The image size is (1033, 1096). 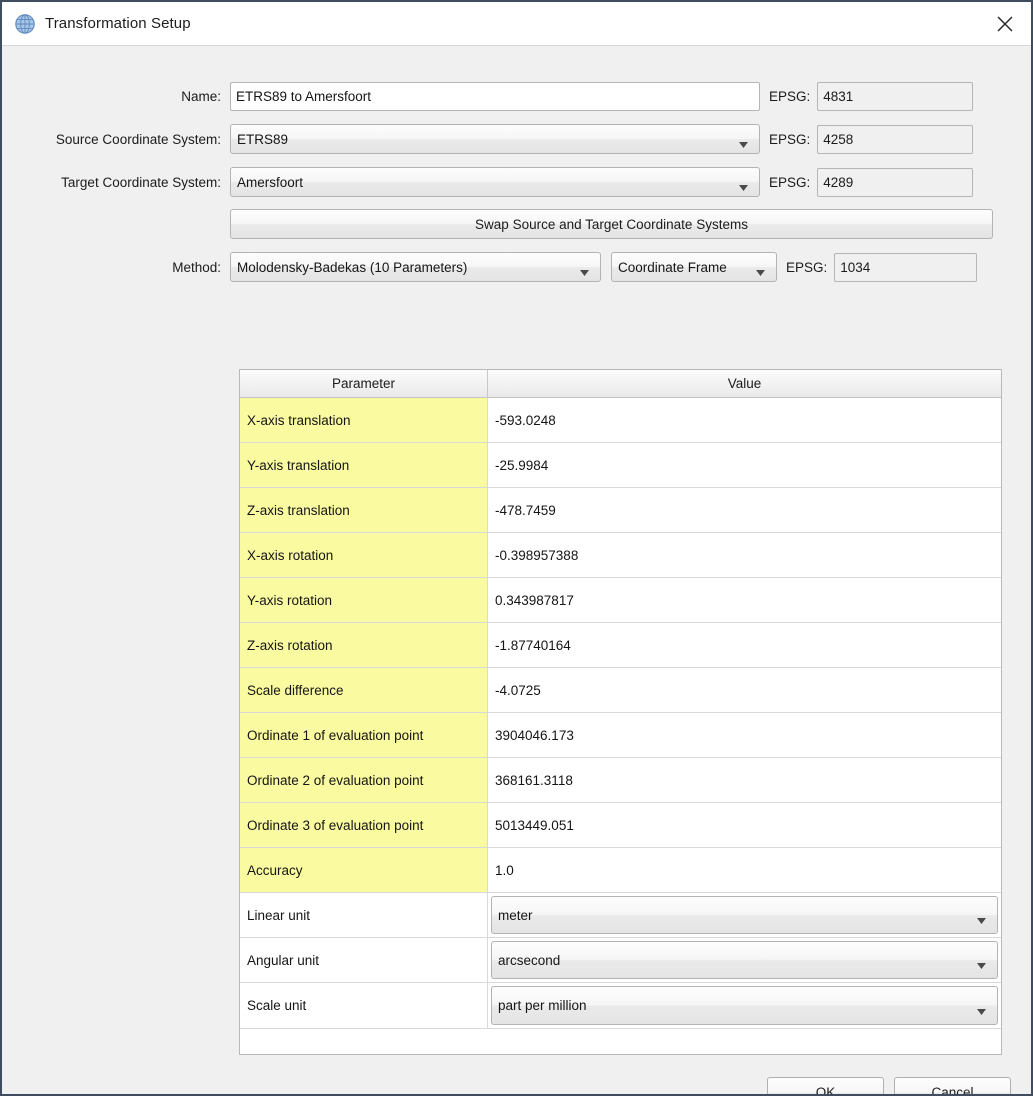 What do you see at coordinates (952, 1085) in the screenshot?
I see `cancel-button: Cancel` at bounding box center [952, 1085].